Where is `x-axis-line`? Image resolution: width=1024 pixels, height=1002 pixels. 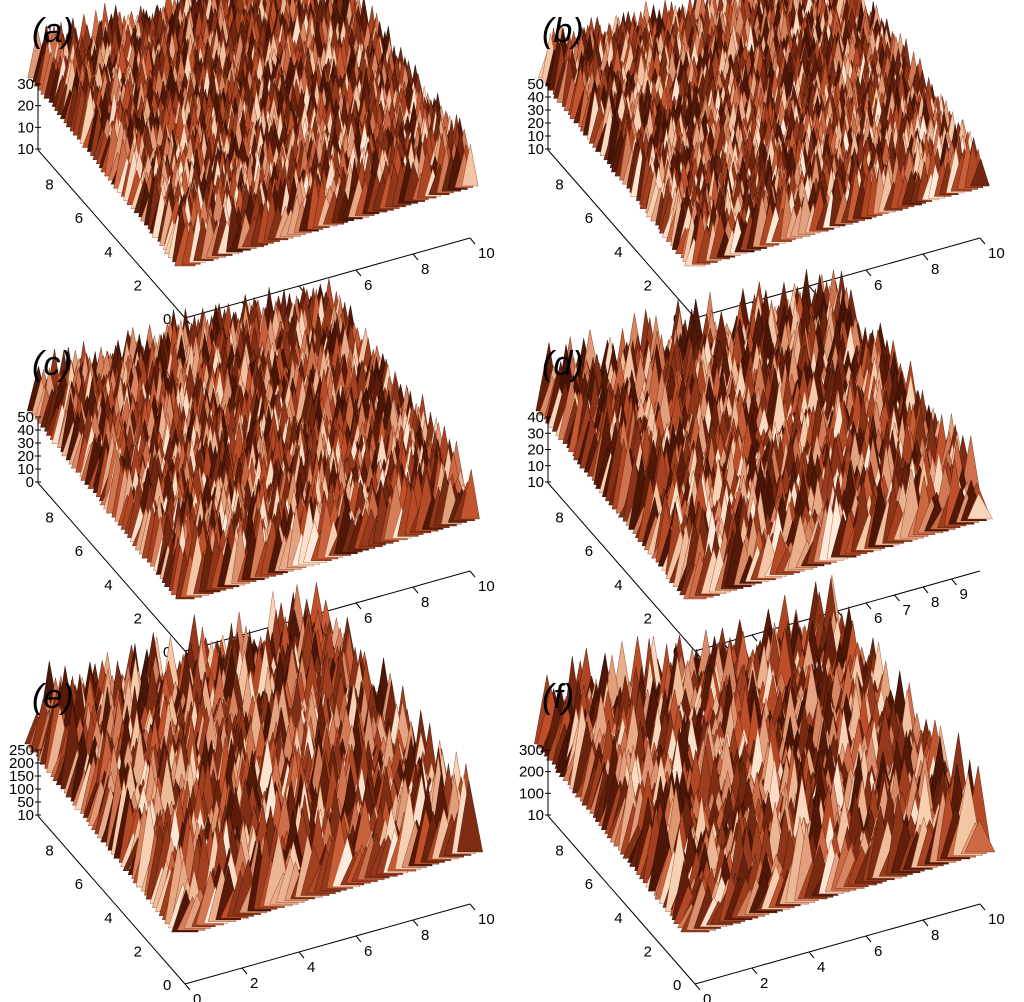 x-axis-line is located at coordinates (327, 278).